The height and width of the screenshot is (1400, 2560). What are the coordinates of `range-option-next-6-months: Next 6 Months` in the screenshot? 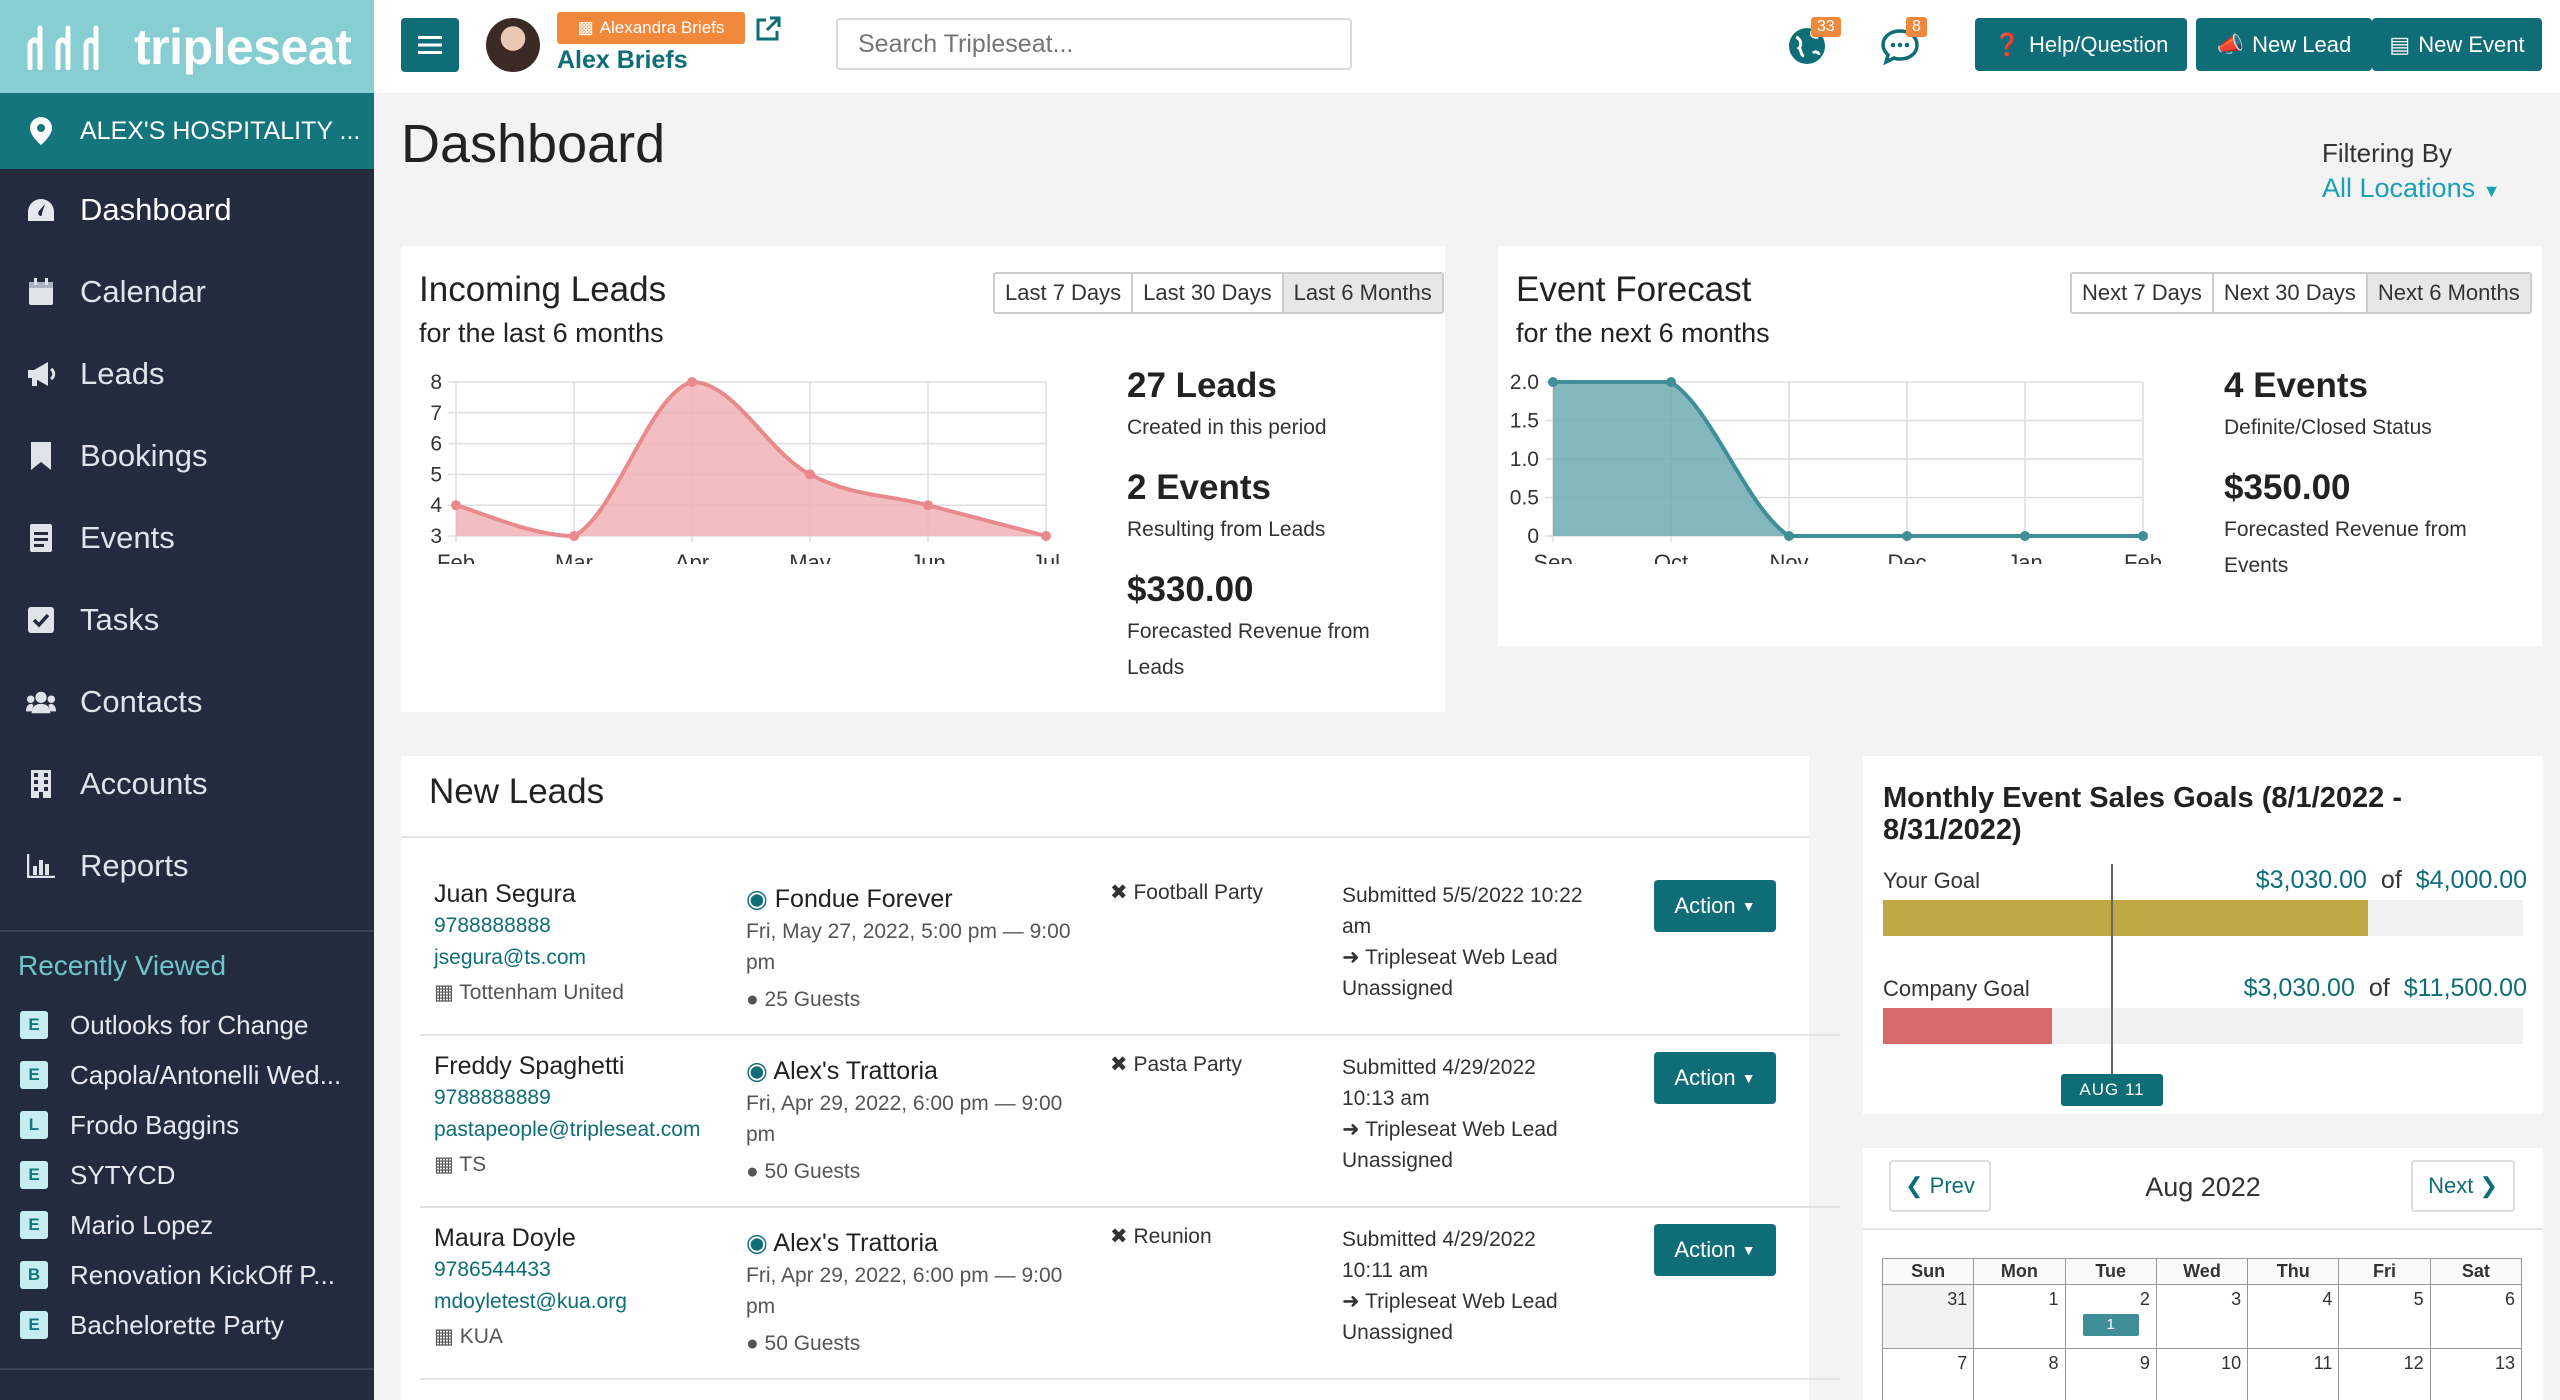 It's located at (2448, 293).